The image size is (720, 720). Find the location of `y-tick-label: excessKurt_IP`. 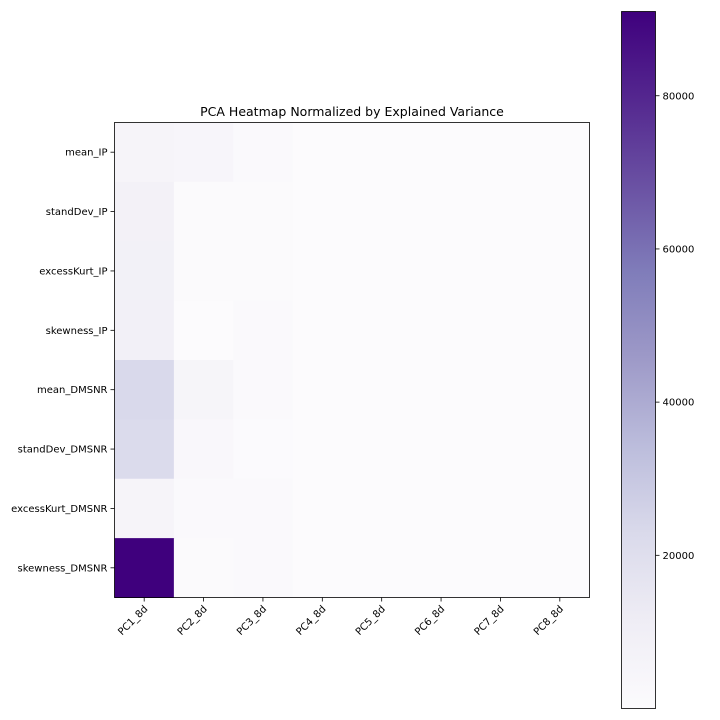

y-tick-label: excessKurt_IP is located at coordinates (73, 271).